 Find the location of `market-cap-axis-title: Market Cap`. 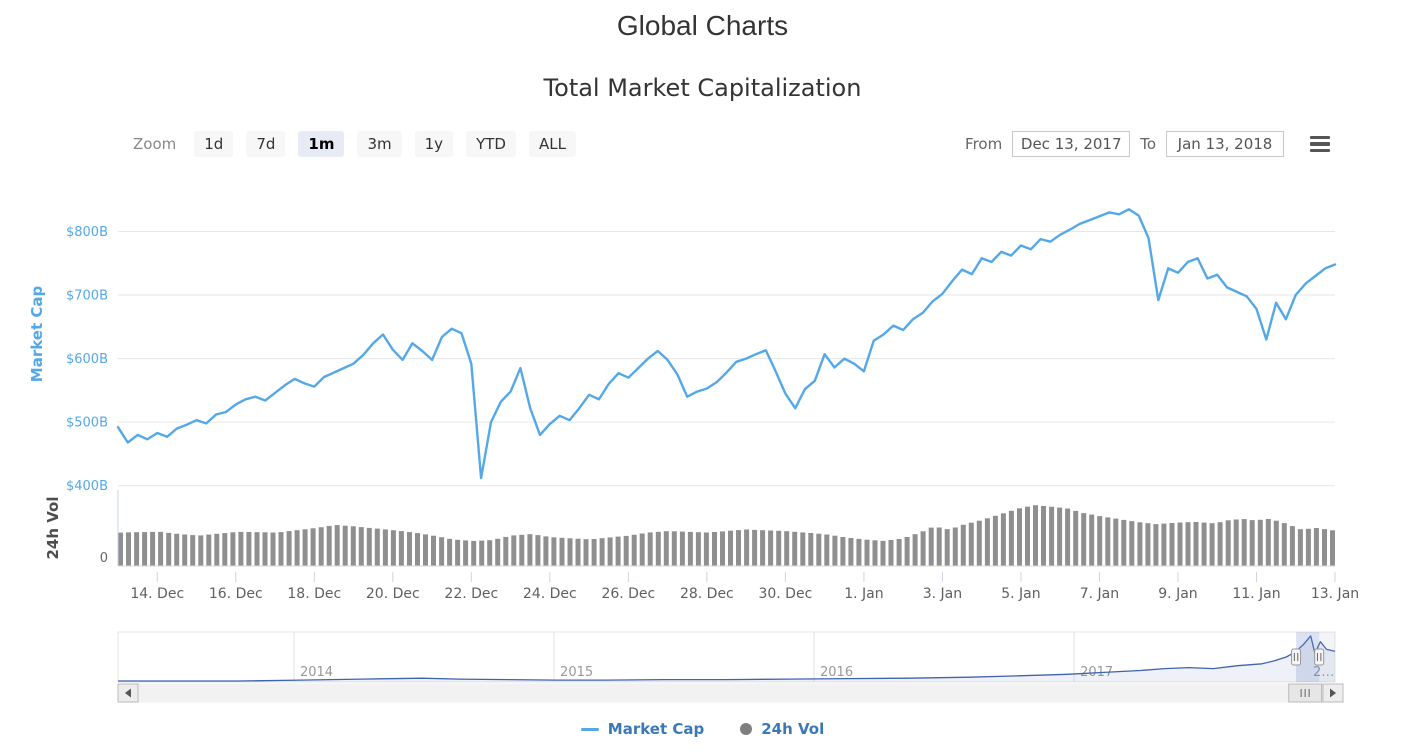

market-cap-axis-title: Market Cap is located at coordinates (37, 334).